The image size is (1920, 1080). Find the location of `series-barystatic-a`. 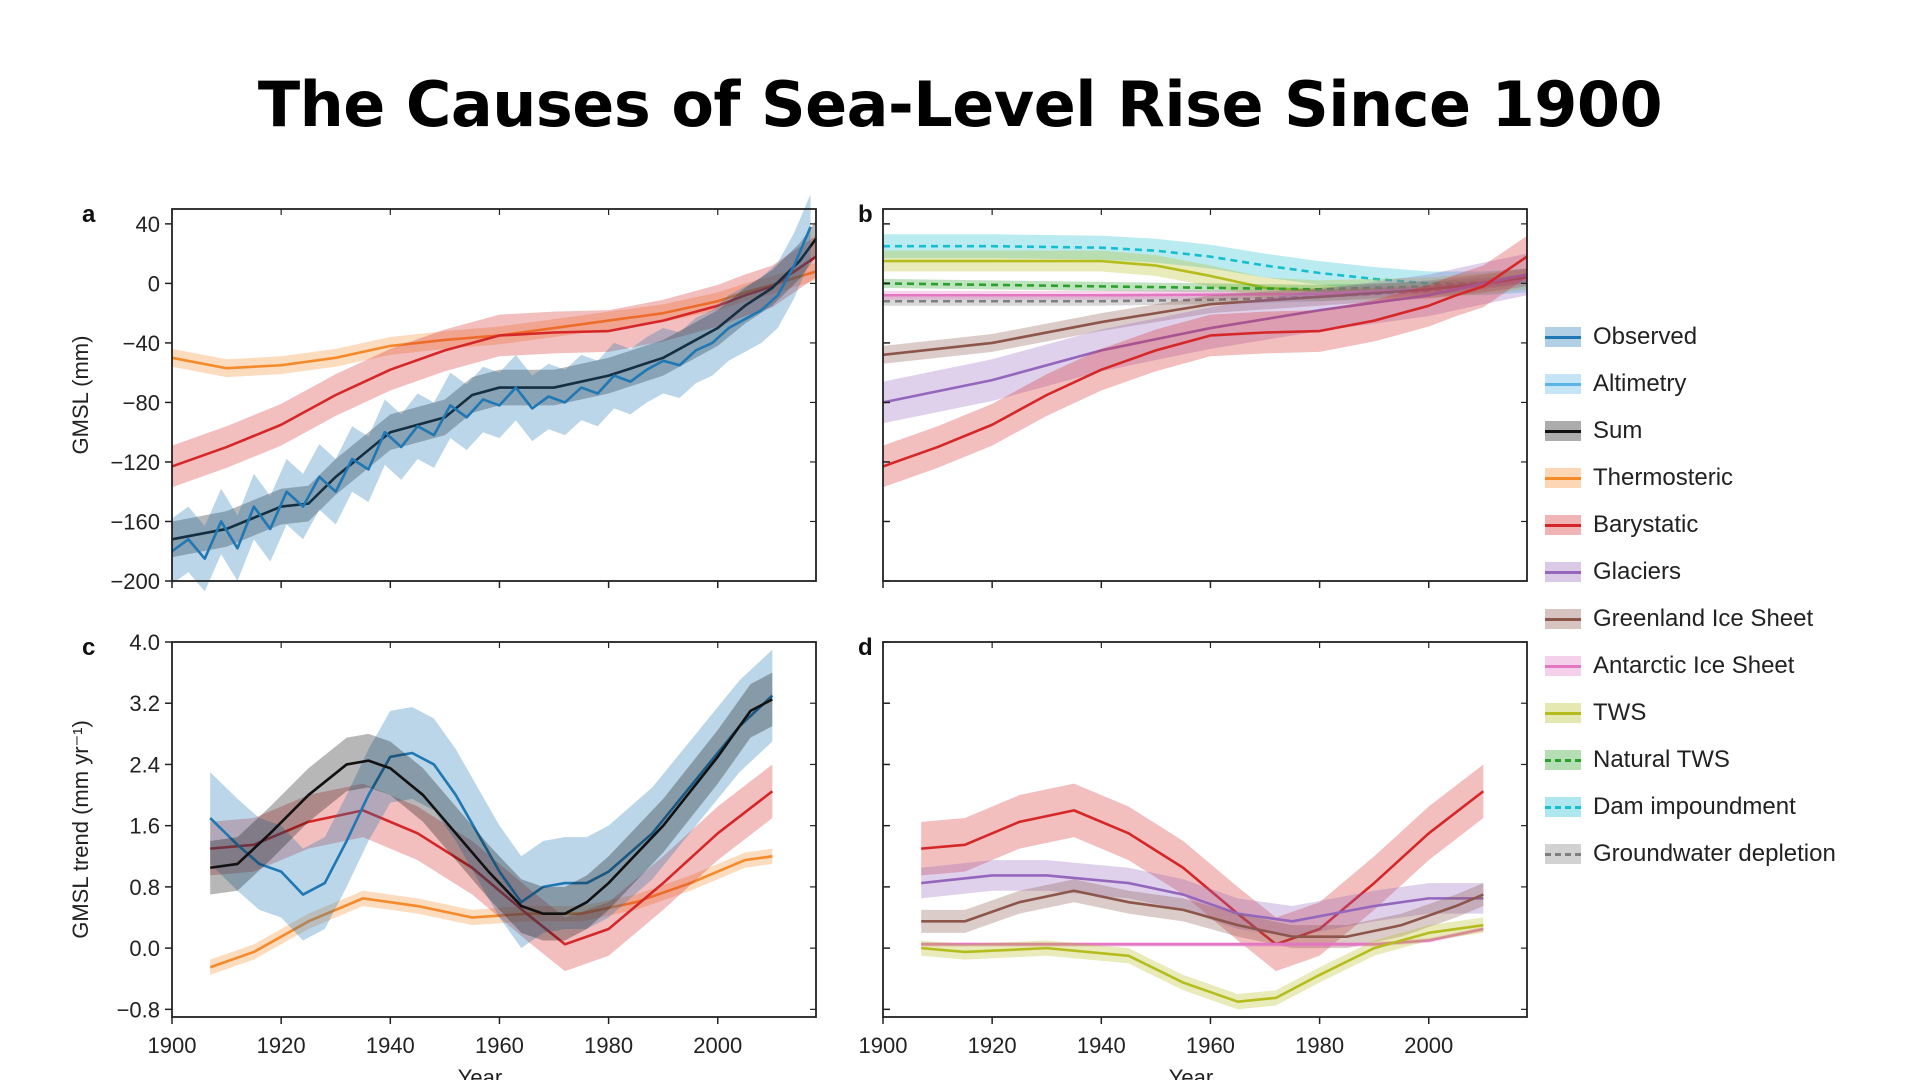

series-barystatic-a is located at coordinates (494, 361).